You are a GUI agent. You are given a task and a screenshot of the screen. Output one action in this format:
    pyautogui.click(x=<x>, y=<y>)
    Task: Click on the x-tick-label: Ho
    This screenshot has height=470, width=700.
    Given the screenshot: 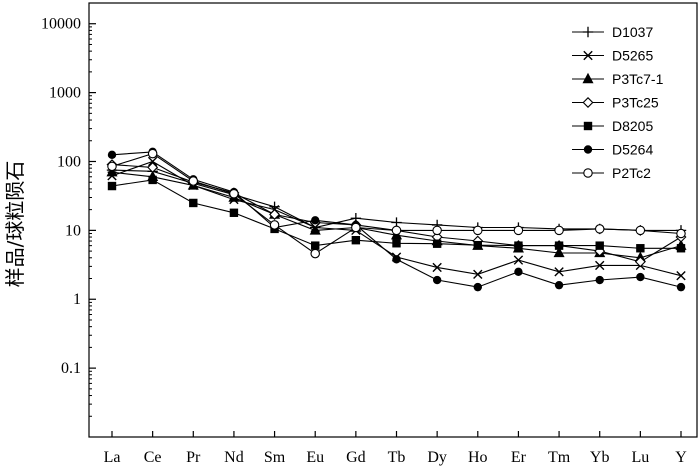 What is the action you would take?
    pyautogui.click(x=478, y=457)
    